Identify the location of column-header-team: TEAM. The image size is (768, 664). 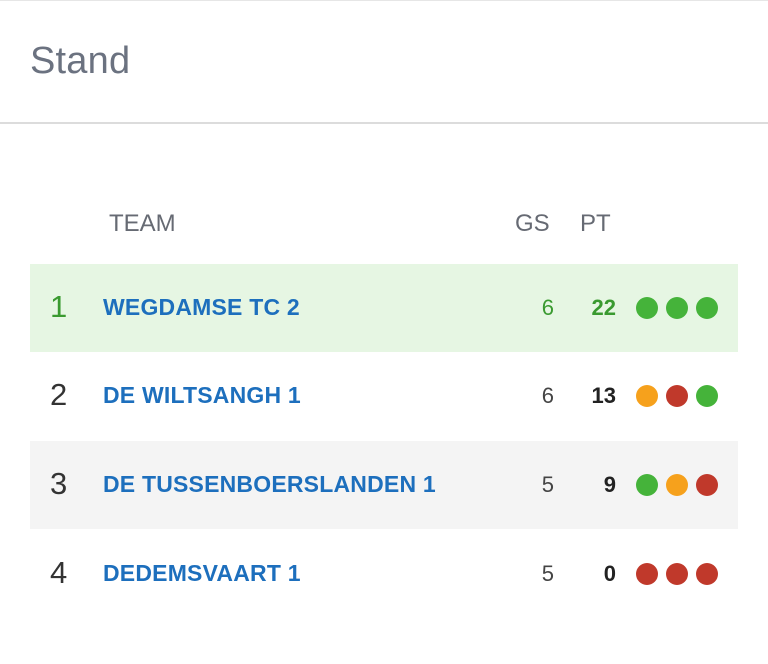
(142, 223).